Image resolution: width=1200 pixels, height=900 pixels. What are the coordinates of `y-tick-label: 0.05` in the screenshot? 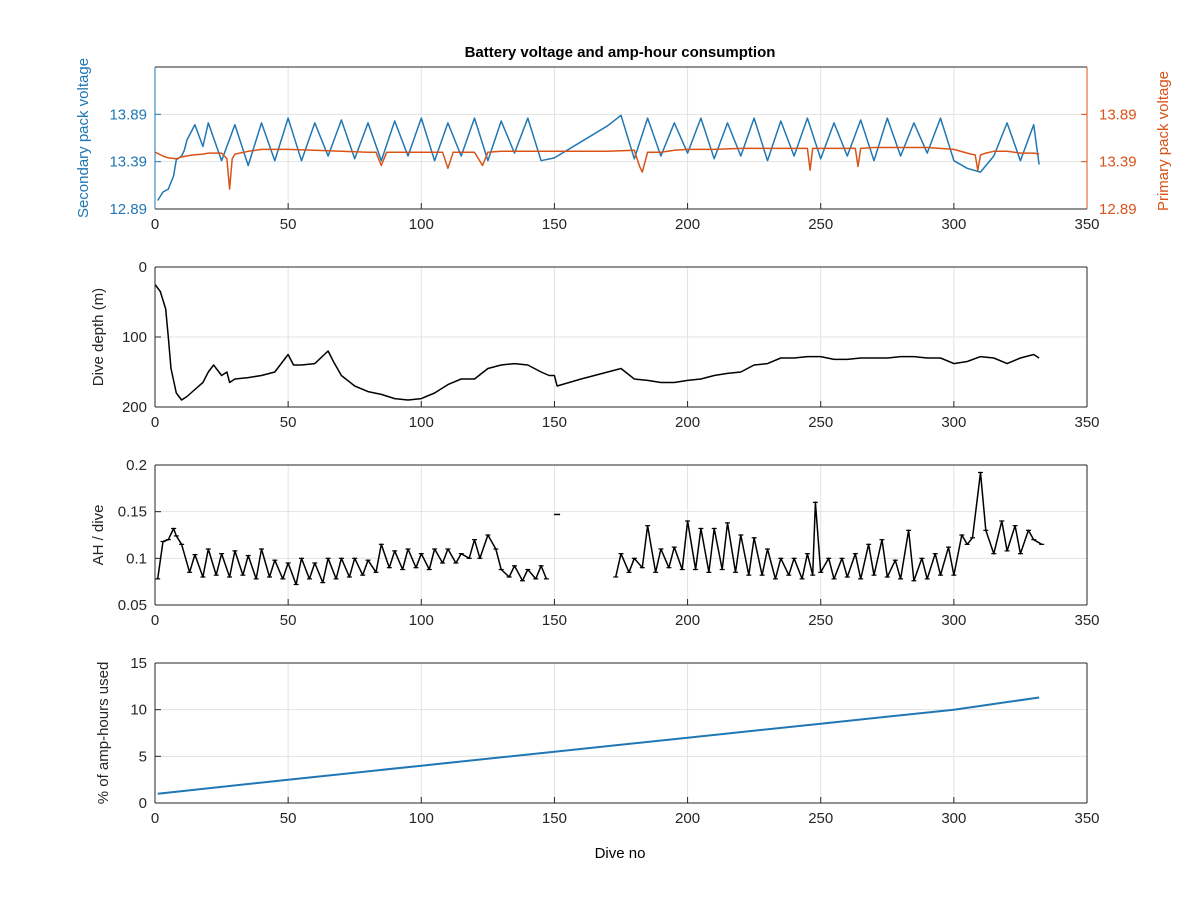 It's located at (132, 605).